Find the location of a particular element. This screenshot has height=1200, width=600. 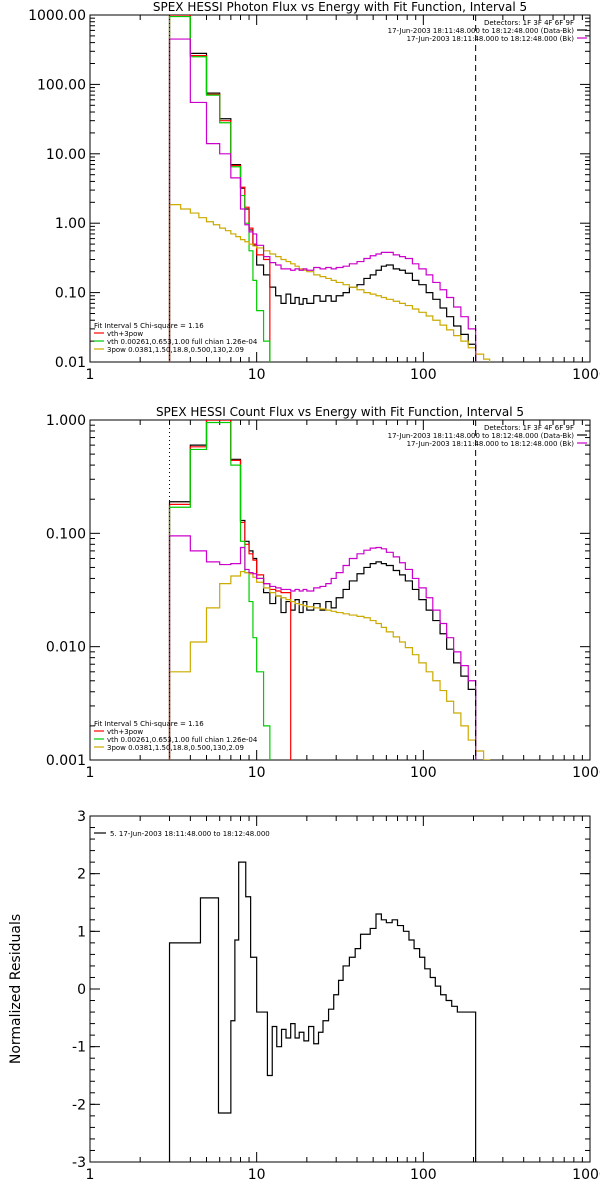

y-tick-label: 0.010 is located at coordinates (66, 648).